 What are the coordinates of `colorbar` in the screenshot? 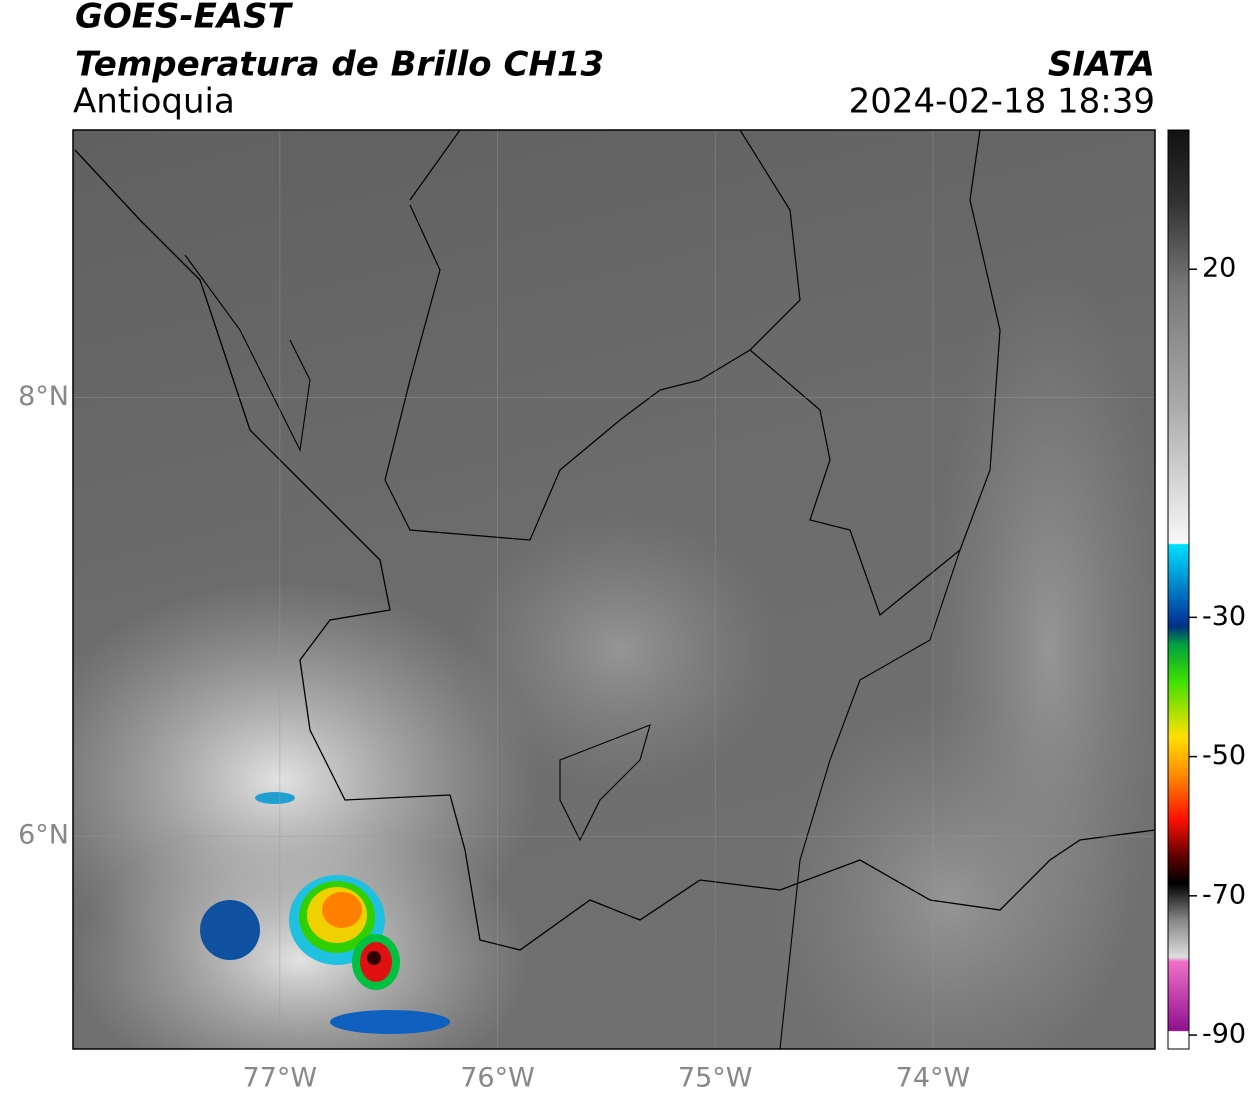 It's located at (1178, 589).